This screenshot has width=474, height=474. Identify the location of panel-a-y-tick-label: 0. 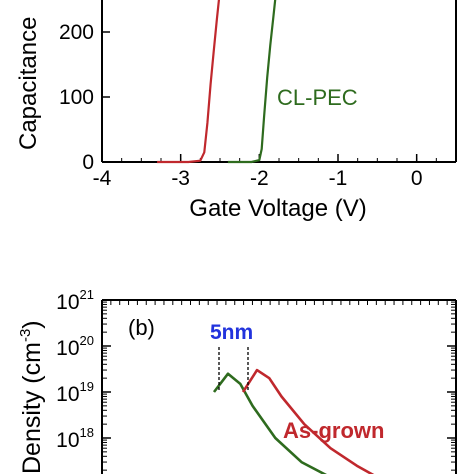
(88, 162).